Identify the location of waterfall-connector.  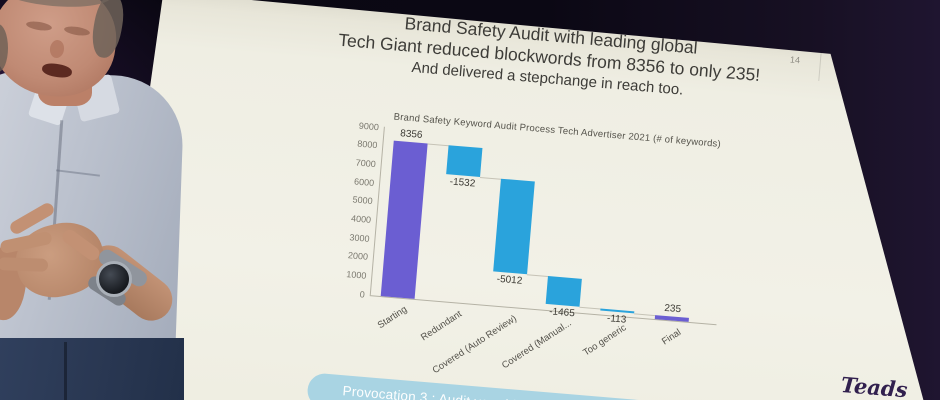
(438, 144).